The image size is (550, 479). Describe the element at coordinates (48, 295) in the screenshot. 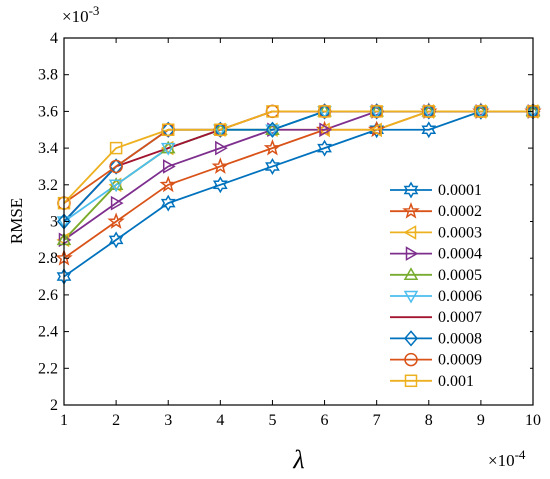

I see `y-tick-label: 2.6` at that location.